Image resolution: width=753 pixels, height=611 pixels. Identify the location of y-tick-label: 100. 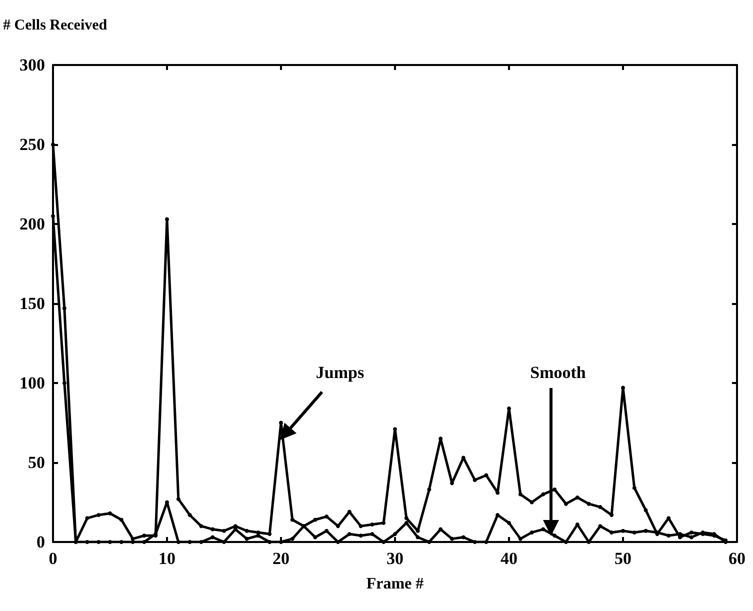
(32, 383).